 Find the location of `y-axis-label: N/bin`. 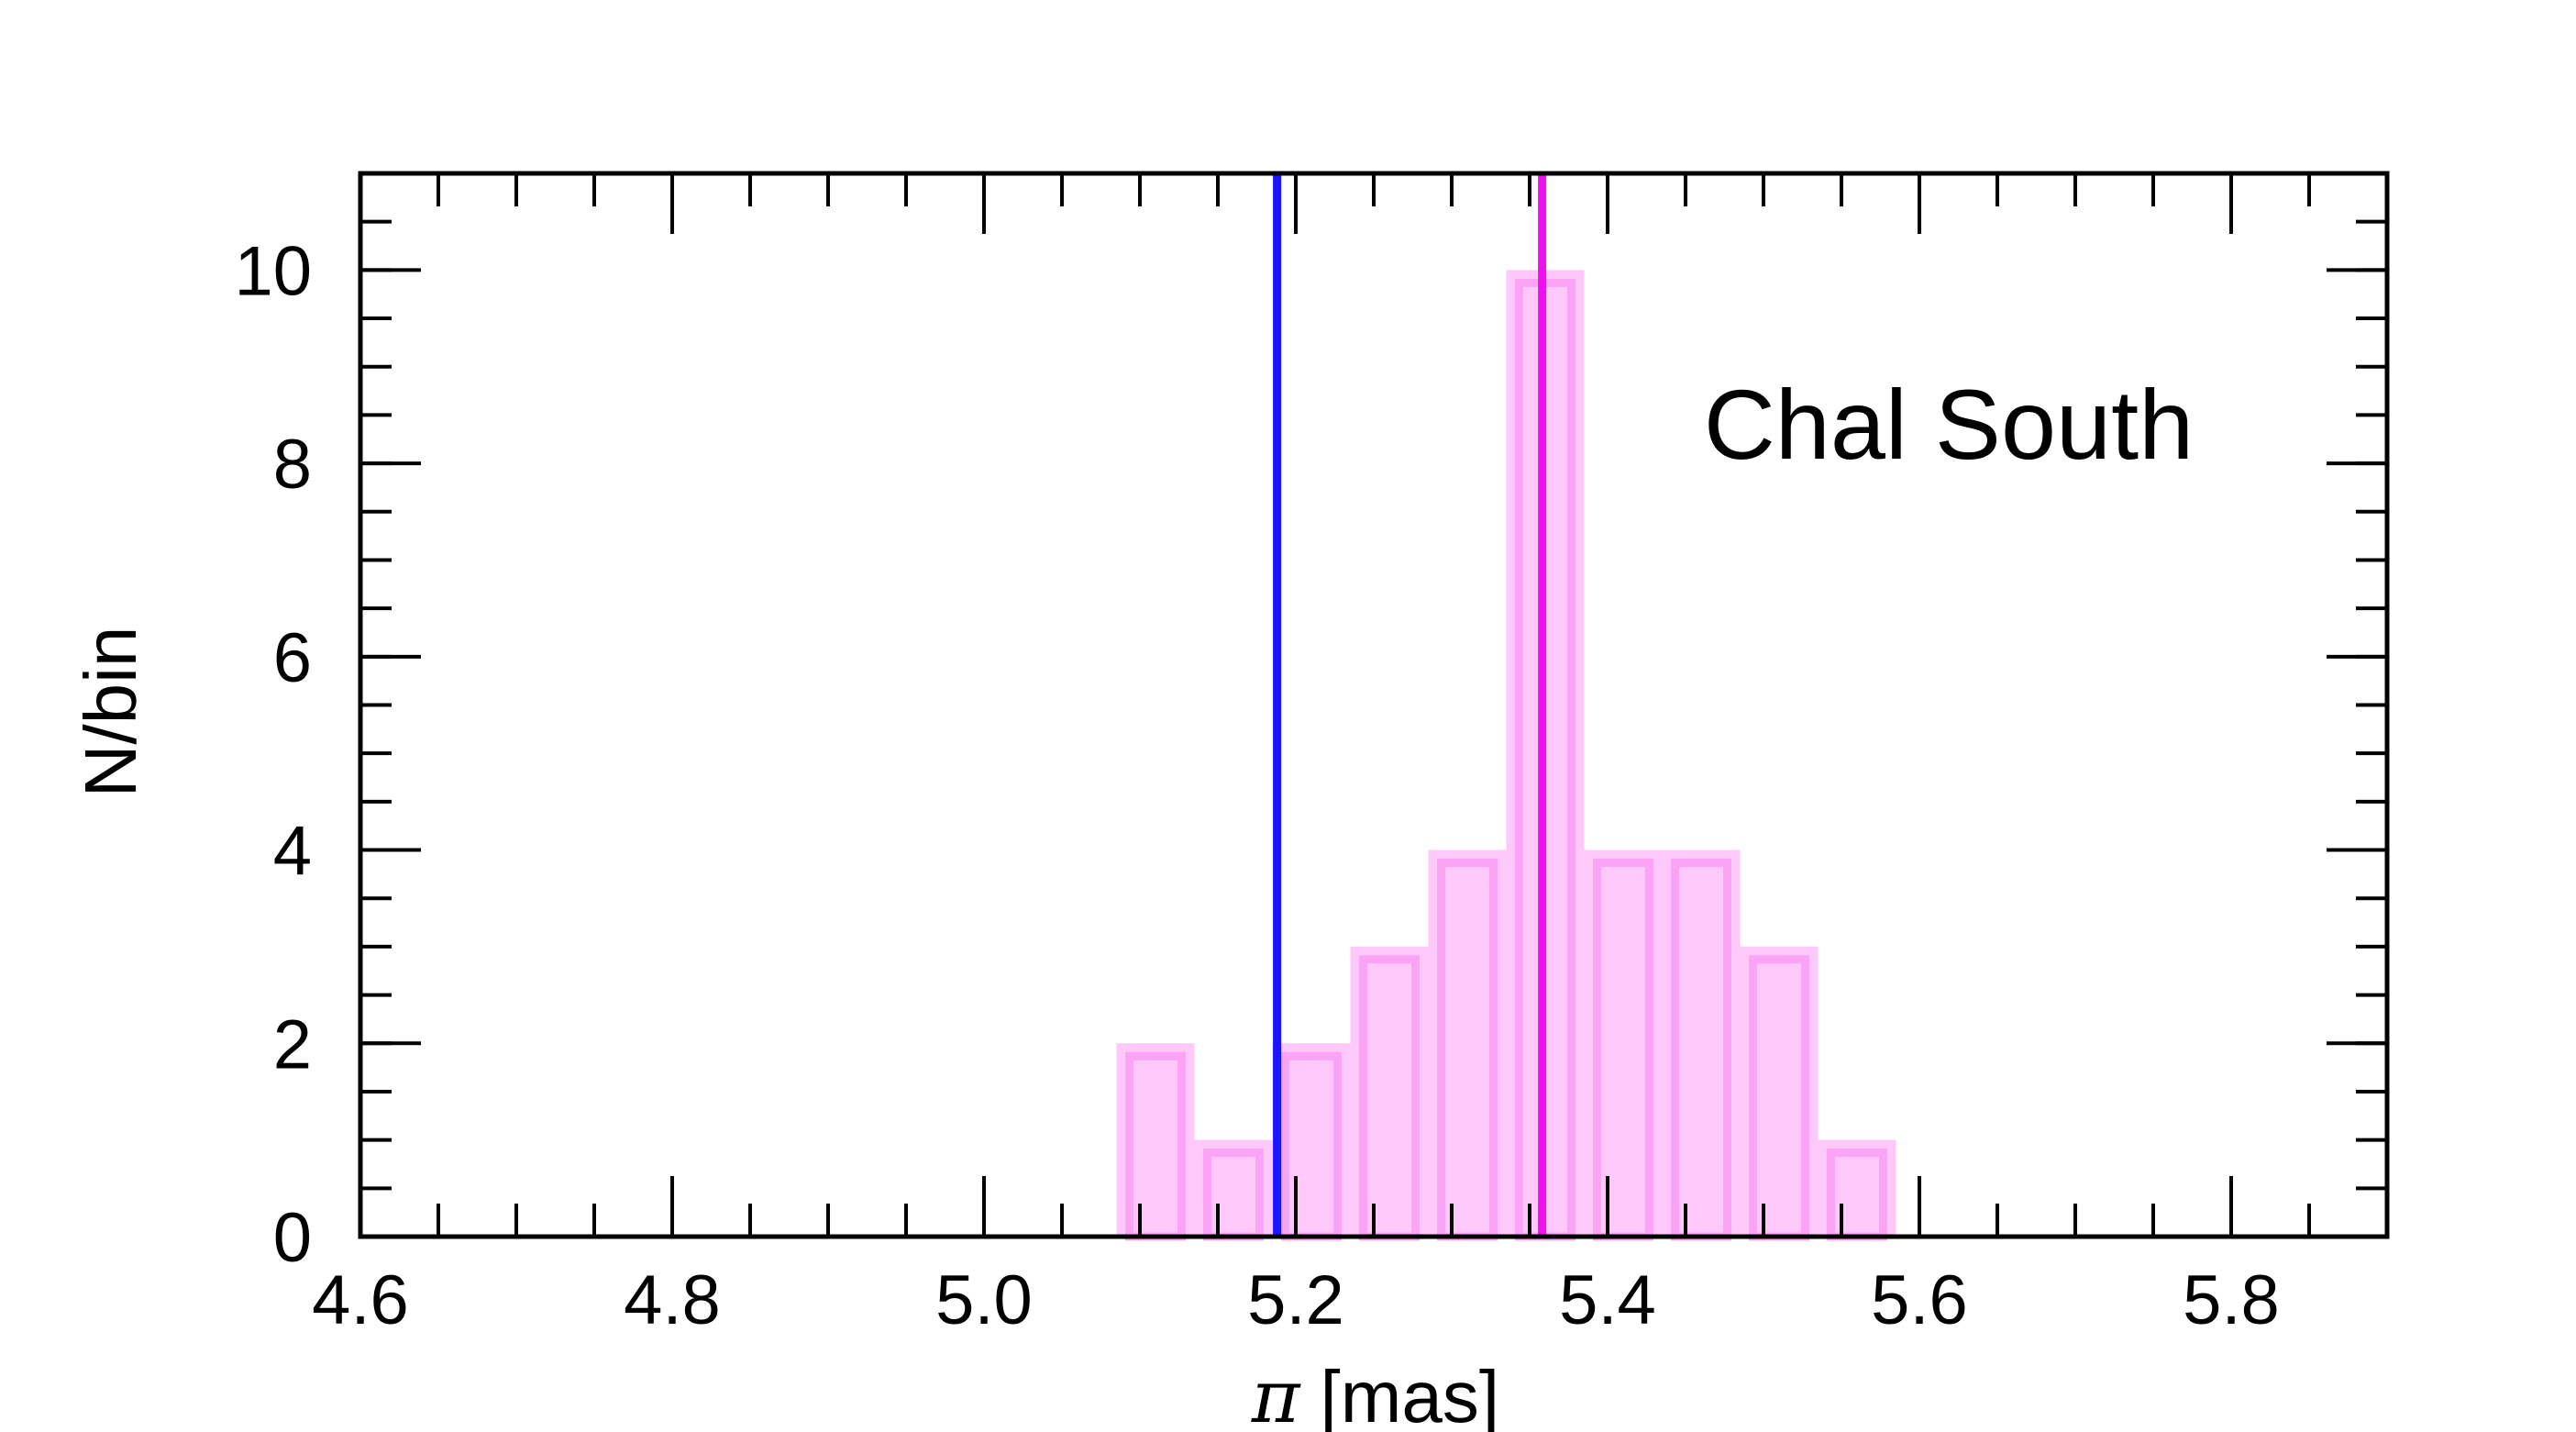

y-axis-label: N/bin is located at coordinates (110, 712).